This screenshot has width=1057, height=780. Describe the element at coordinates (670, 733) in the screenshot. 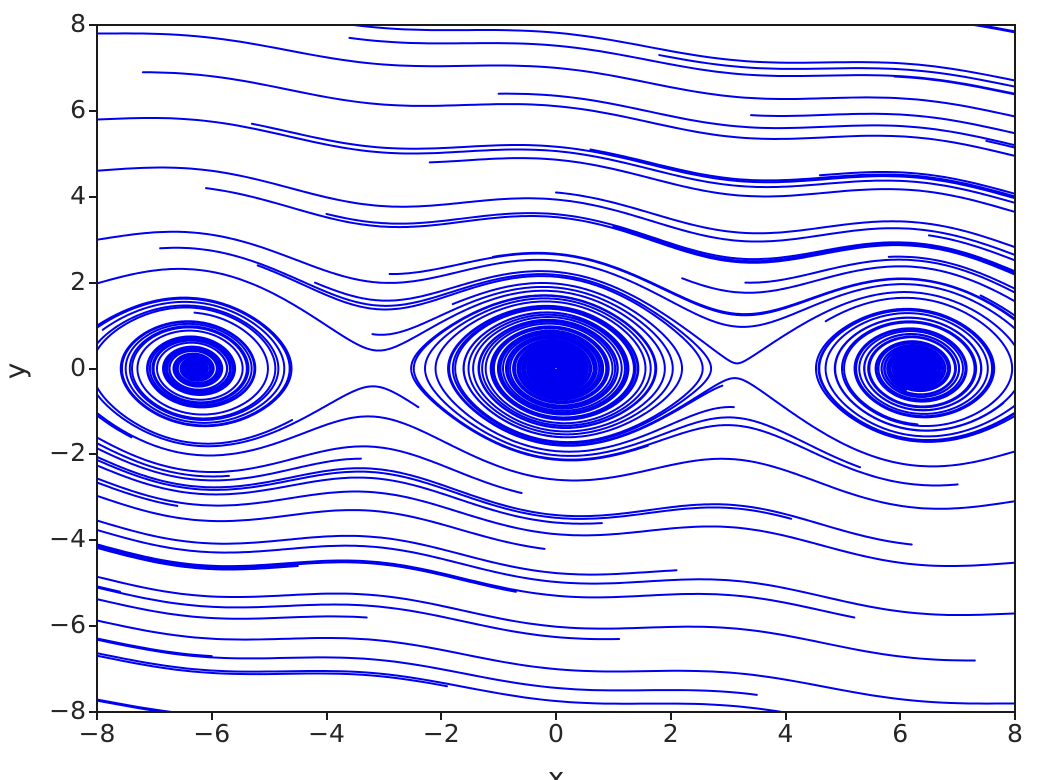

I see `x-tick-label: 2` at that location.